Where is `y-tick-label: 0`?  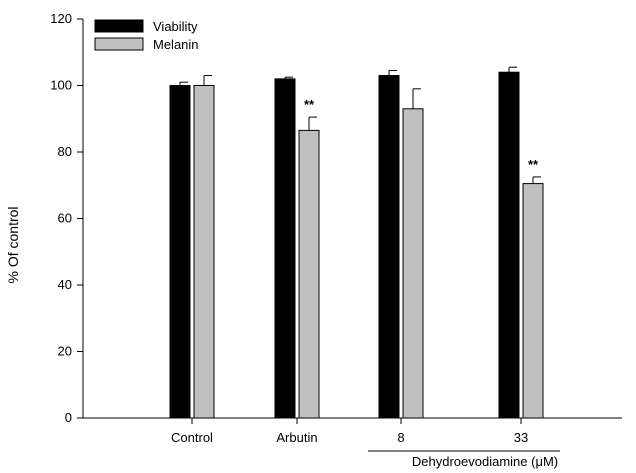 y-tick-label: 0 is located at coordinates (68, 417).